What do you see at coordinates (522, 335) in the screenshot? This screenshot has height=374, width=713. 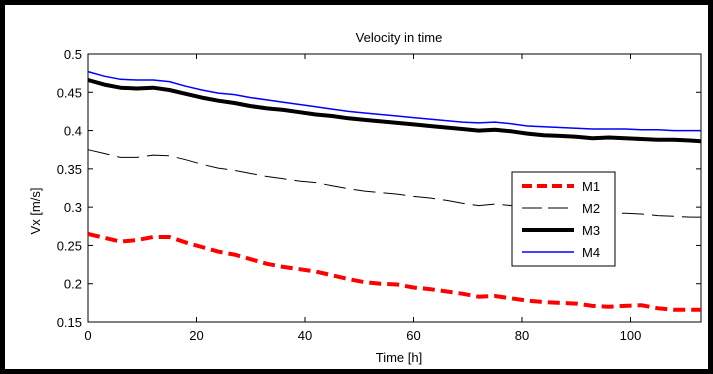 I see `x-tick-label: 80` at bounding box center [522, 335].